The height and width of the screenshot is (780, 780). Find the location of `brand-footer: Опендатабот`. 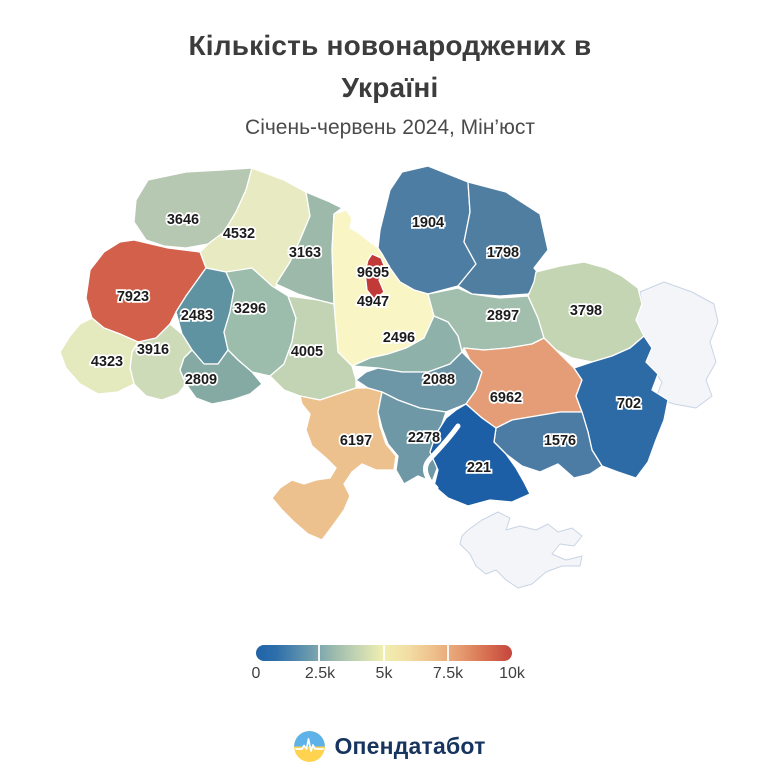

brand-footer: Опендатабот is located at coordinates (390, 746).